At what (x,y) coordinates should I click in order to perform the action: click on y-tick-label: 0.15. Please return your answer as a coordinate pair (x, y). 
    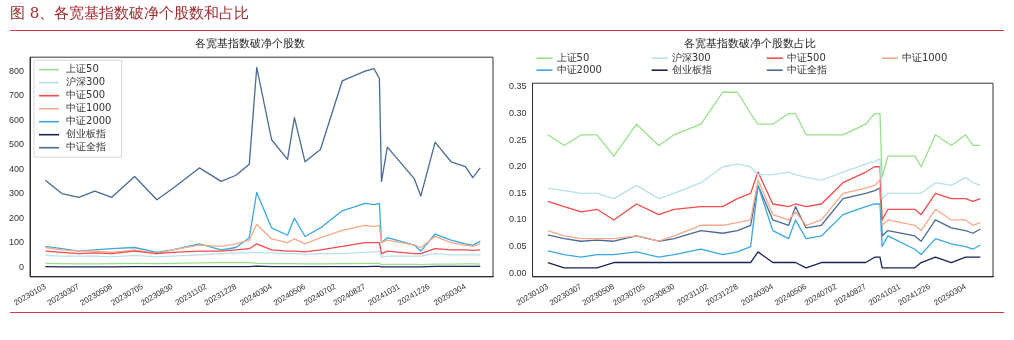
    Looking at the image, I should click on (517, 192).